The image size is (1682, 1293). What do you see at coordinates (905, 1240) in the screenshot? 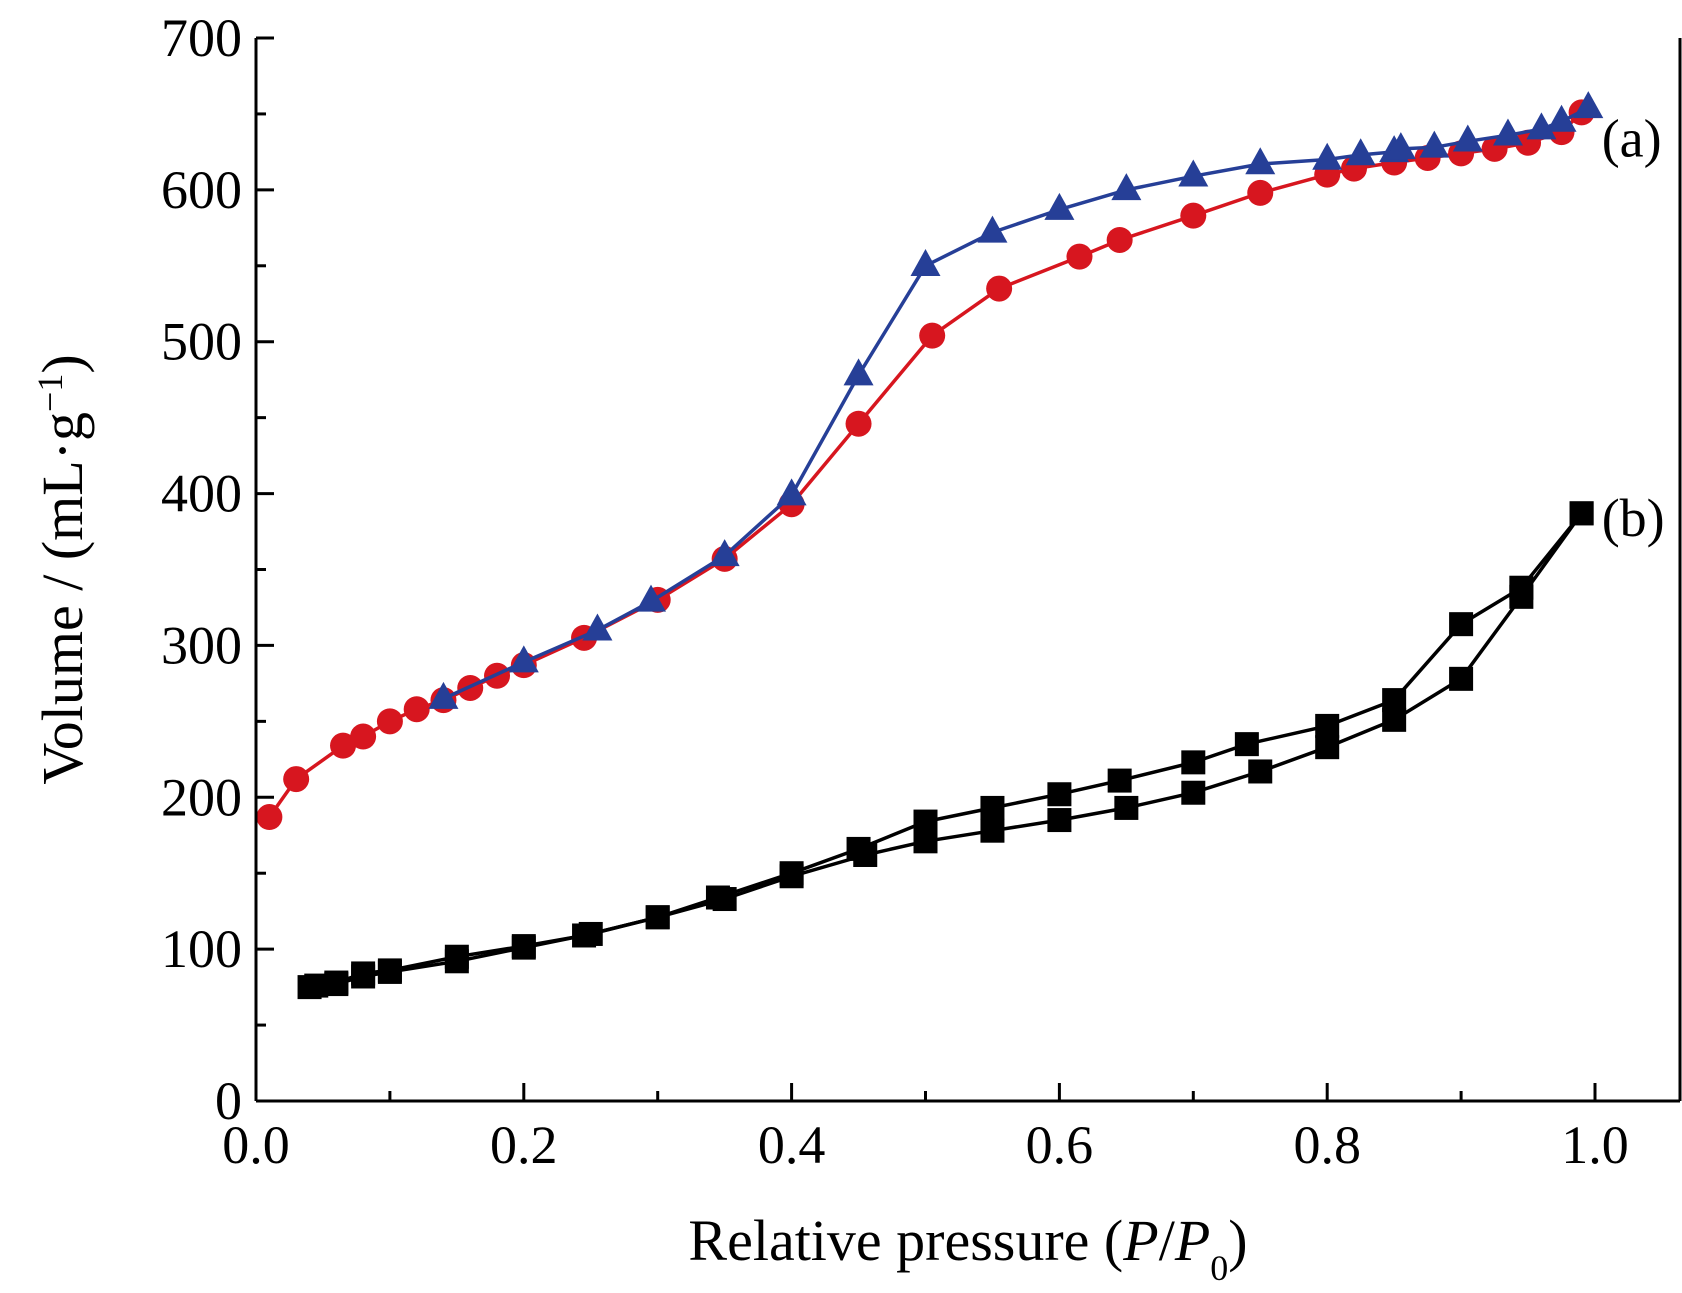
I see `x-axis-label-main: Relative pressure (` at bounding box center [905, 1240].